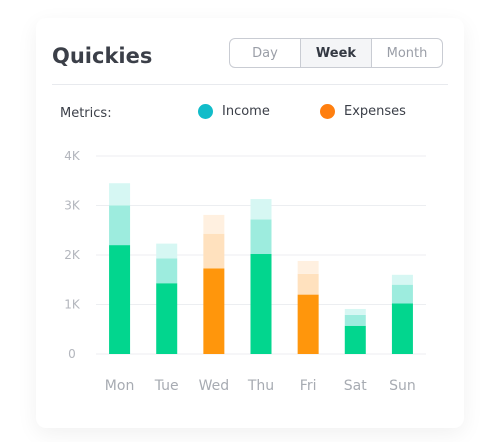 The image size is (500, 442). I want to click on x-tick-label-fri: Fri, so click(308, 386).